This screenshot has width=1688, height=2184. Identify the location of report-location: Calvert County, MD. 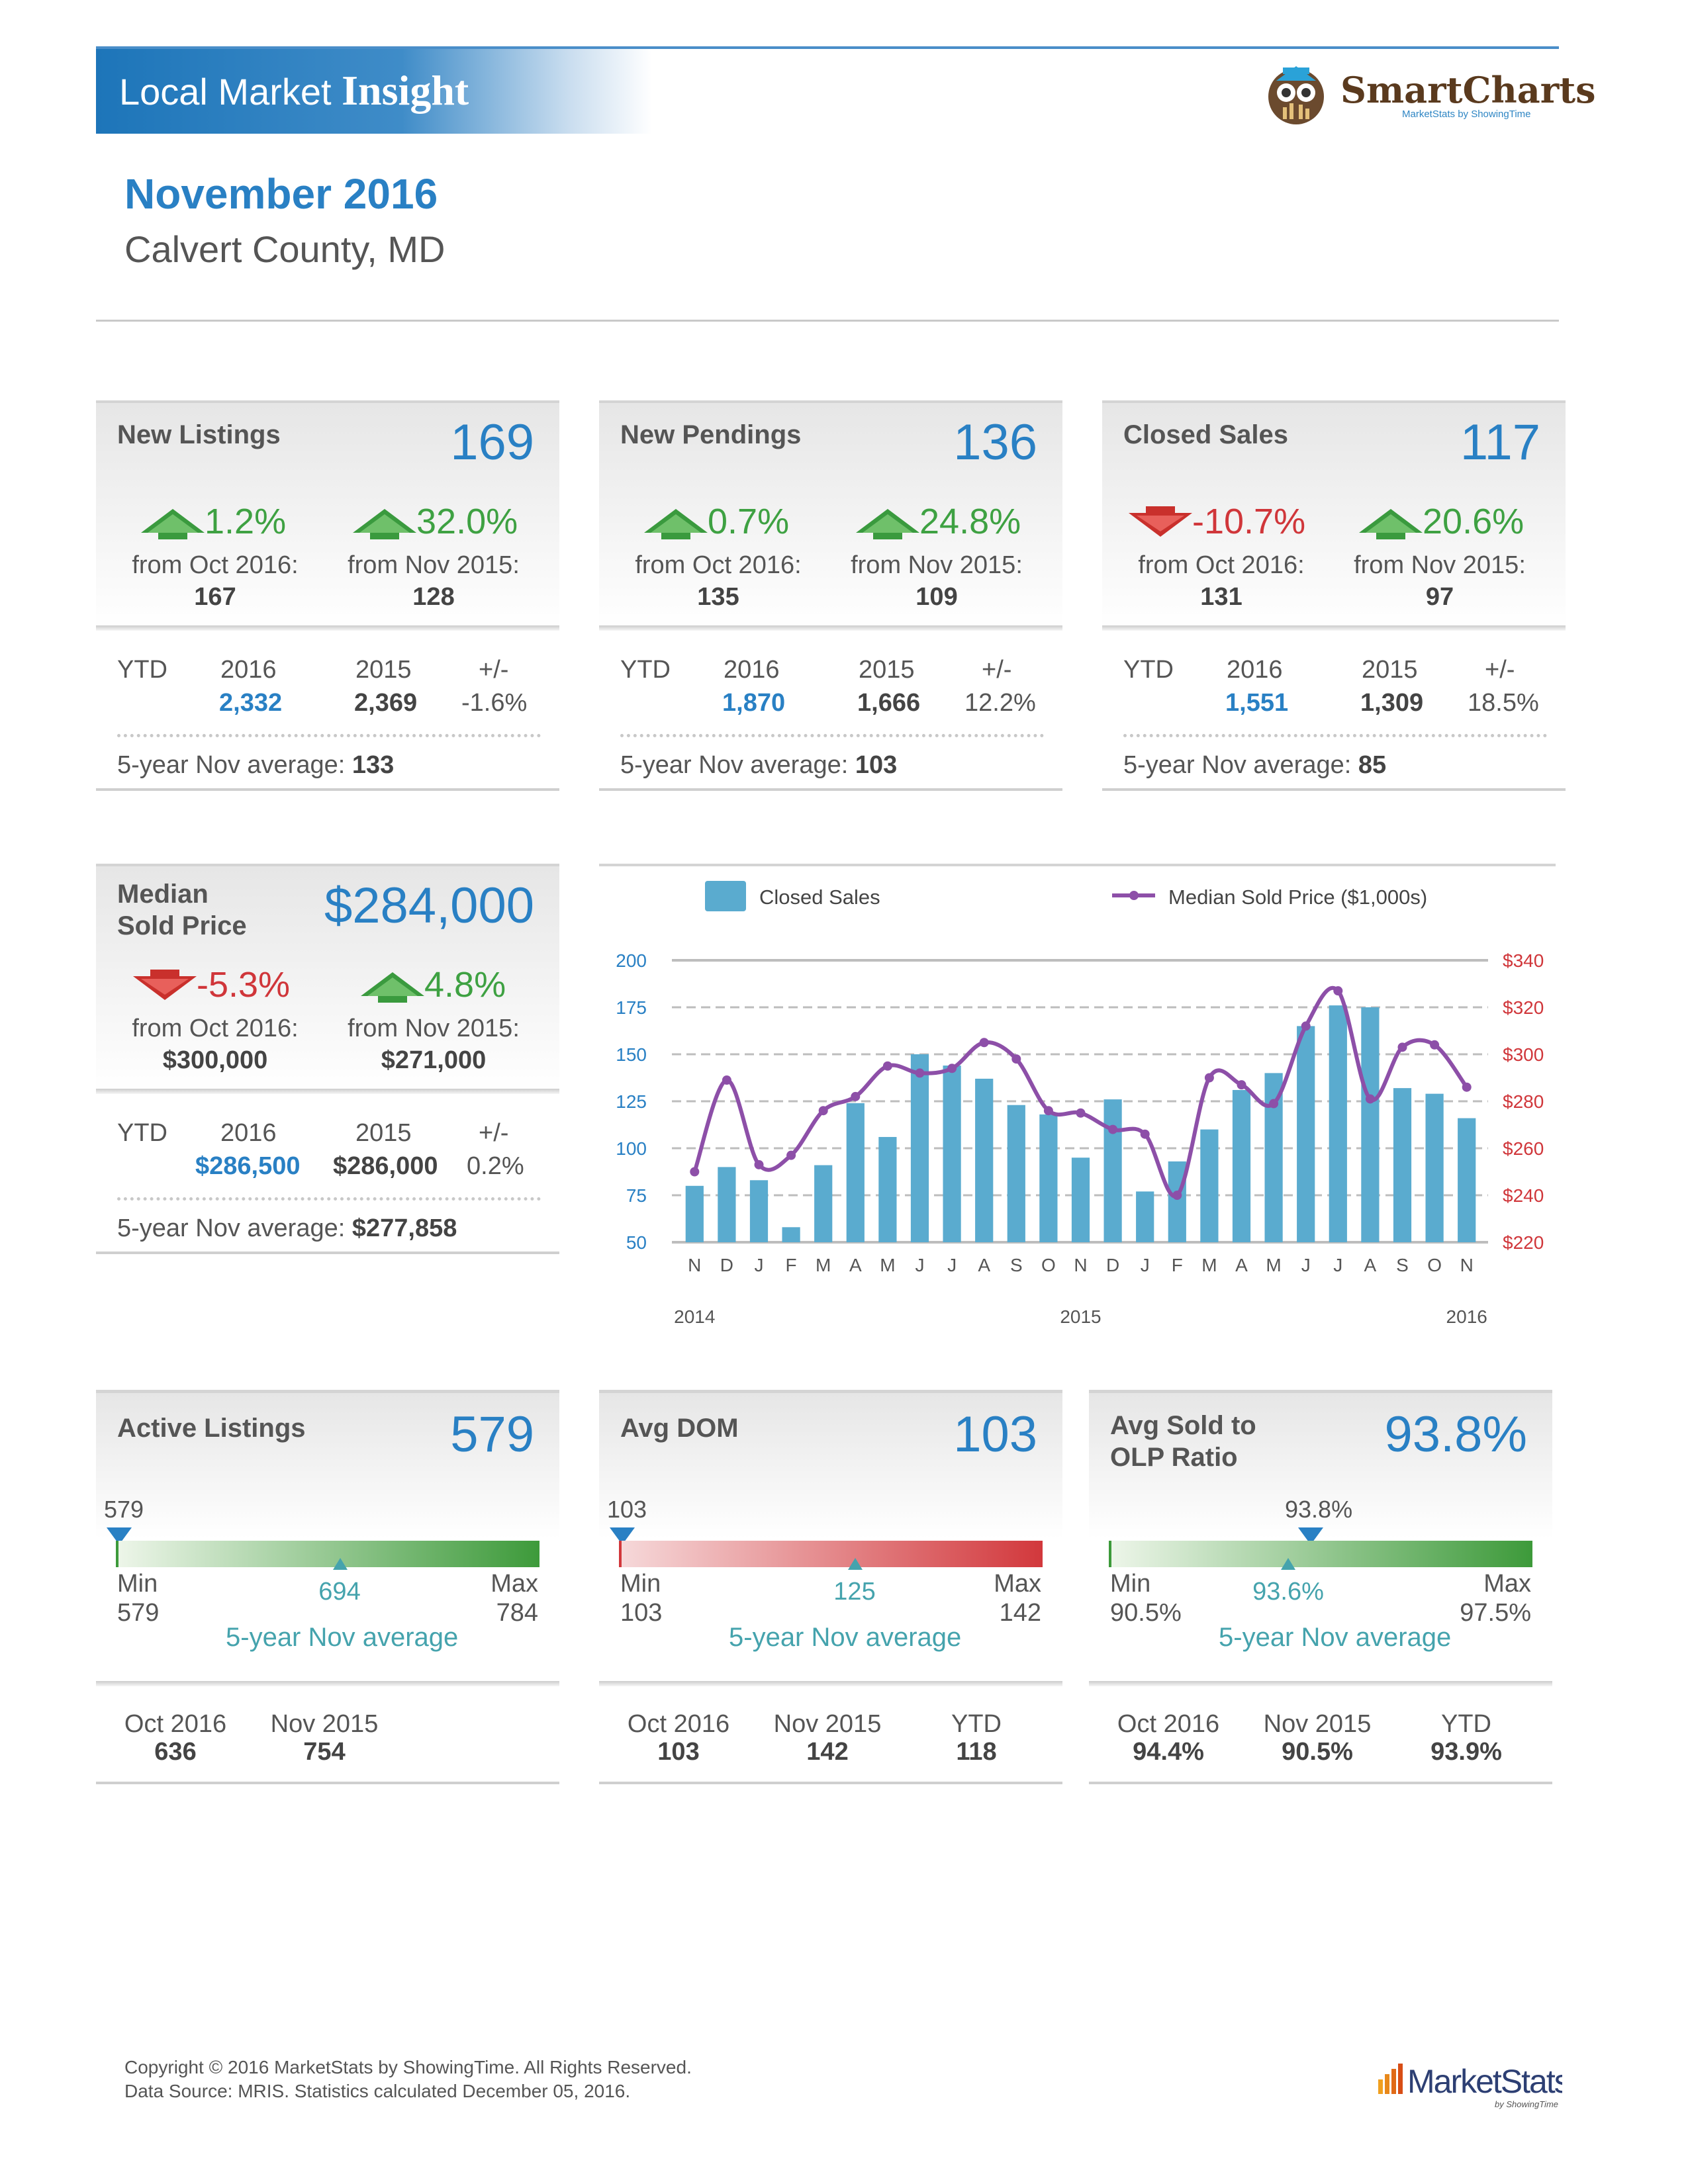
(284, 249).